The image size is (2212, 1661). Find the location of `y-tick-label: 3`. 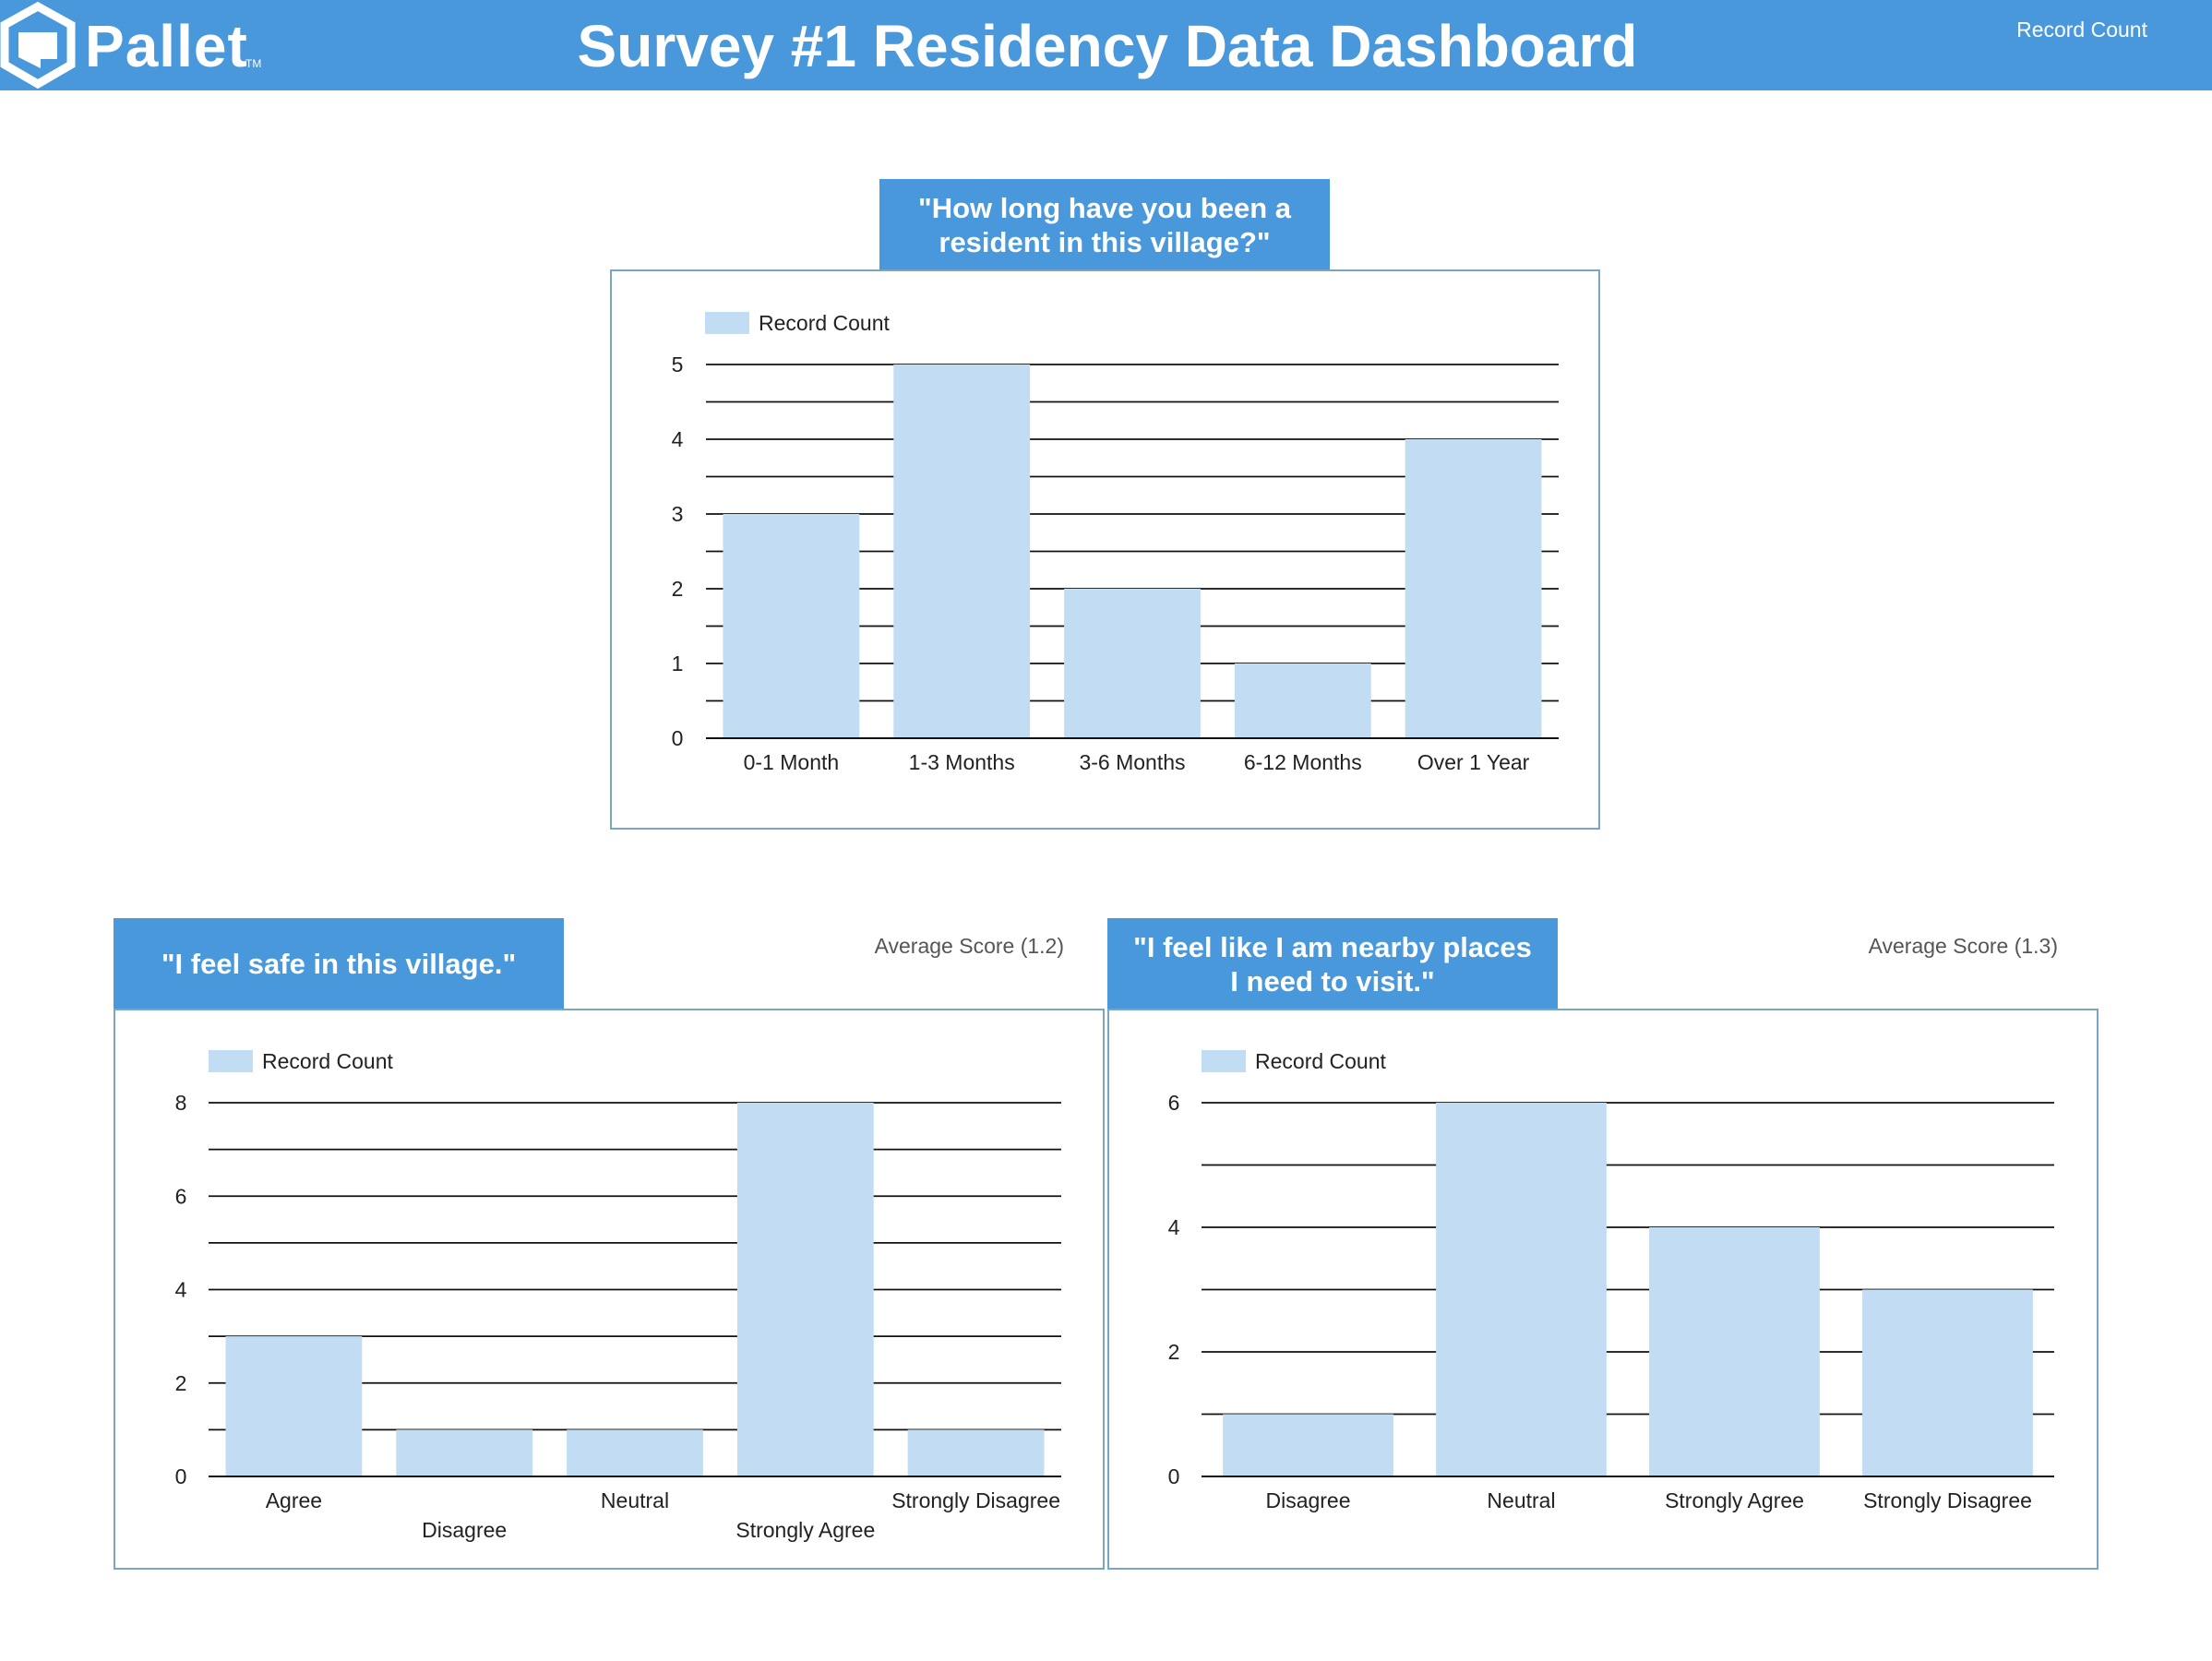

y-tick-label: 3 is located at coordinates (678, 514).